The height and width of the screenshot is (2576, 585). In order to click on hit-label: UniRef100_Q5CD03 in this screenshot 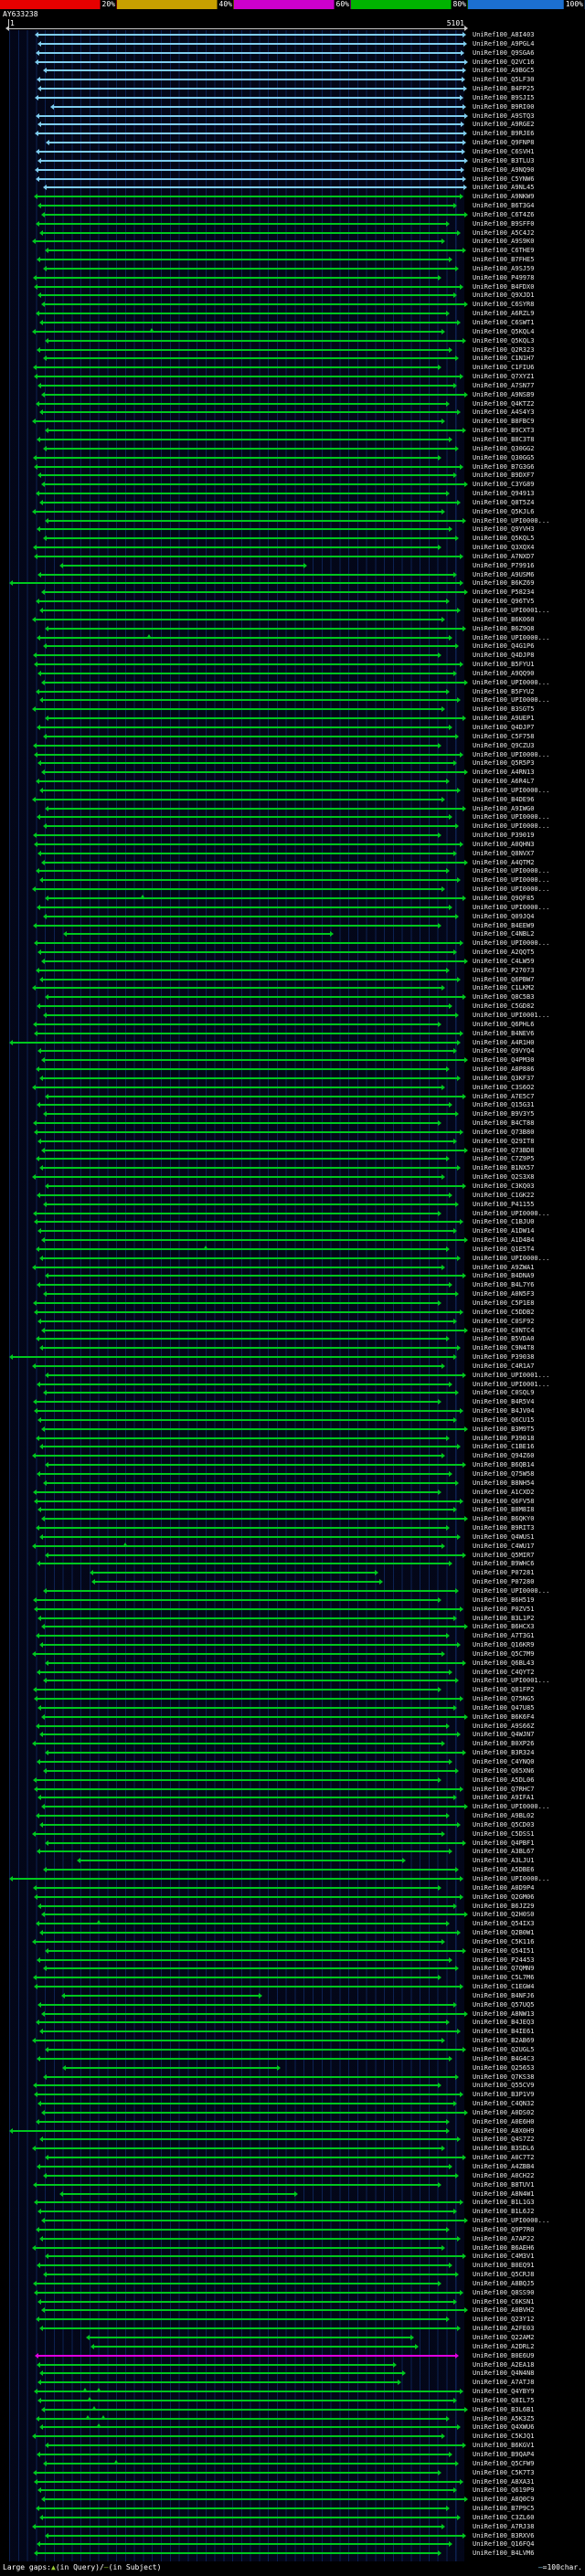, I will do `click(504, 1824)`.